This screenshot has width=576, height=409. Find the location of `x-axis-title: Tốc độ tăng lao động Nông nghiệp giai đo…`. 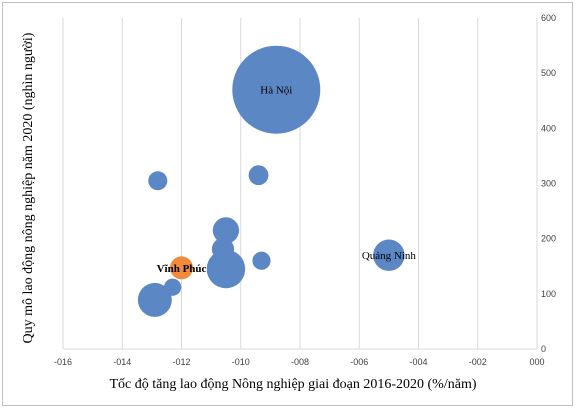

x-axis-title: Tốc độ tăng lao động Nông nghiệp giai đo… is located at coordinates (292, 384).